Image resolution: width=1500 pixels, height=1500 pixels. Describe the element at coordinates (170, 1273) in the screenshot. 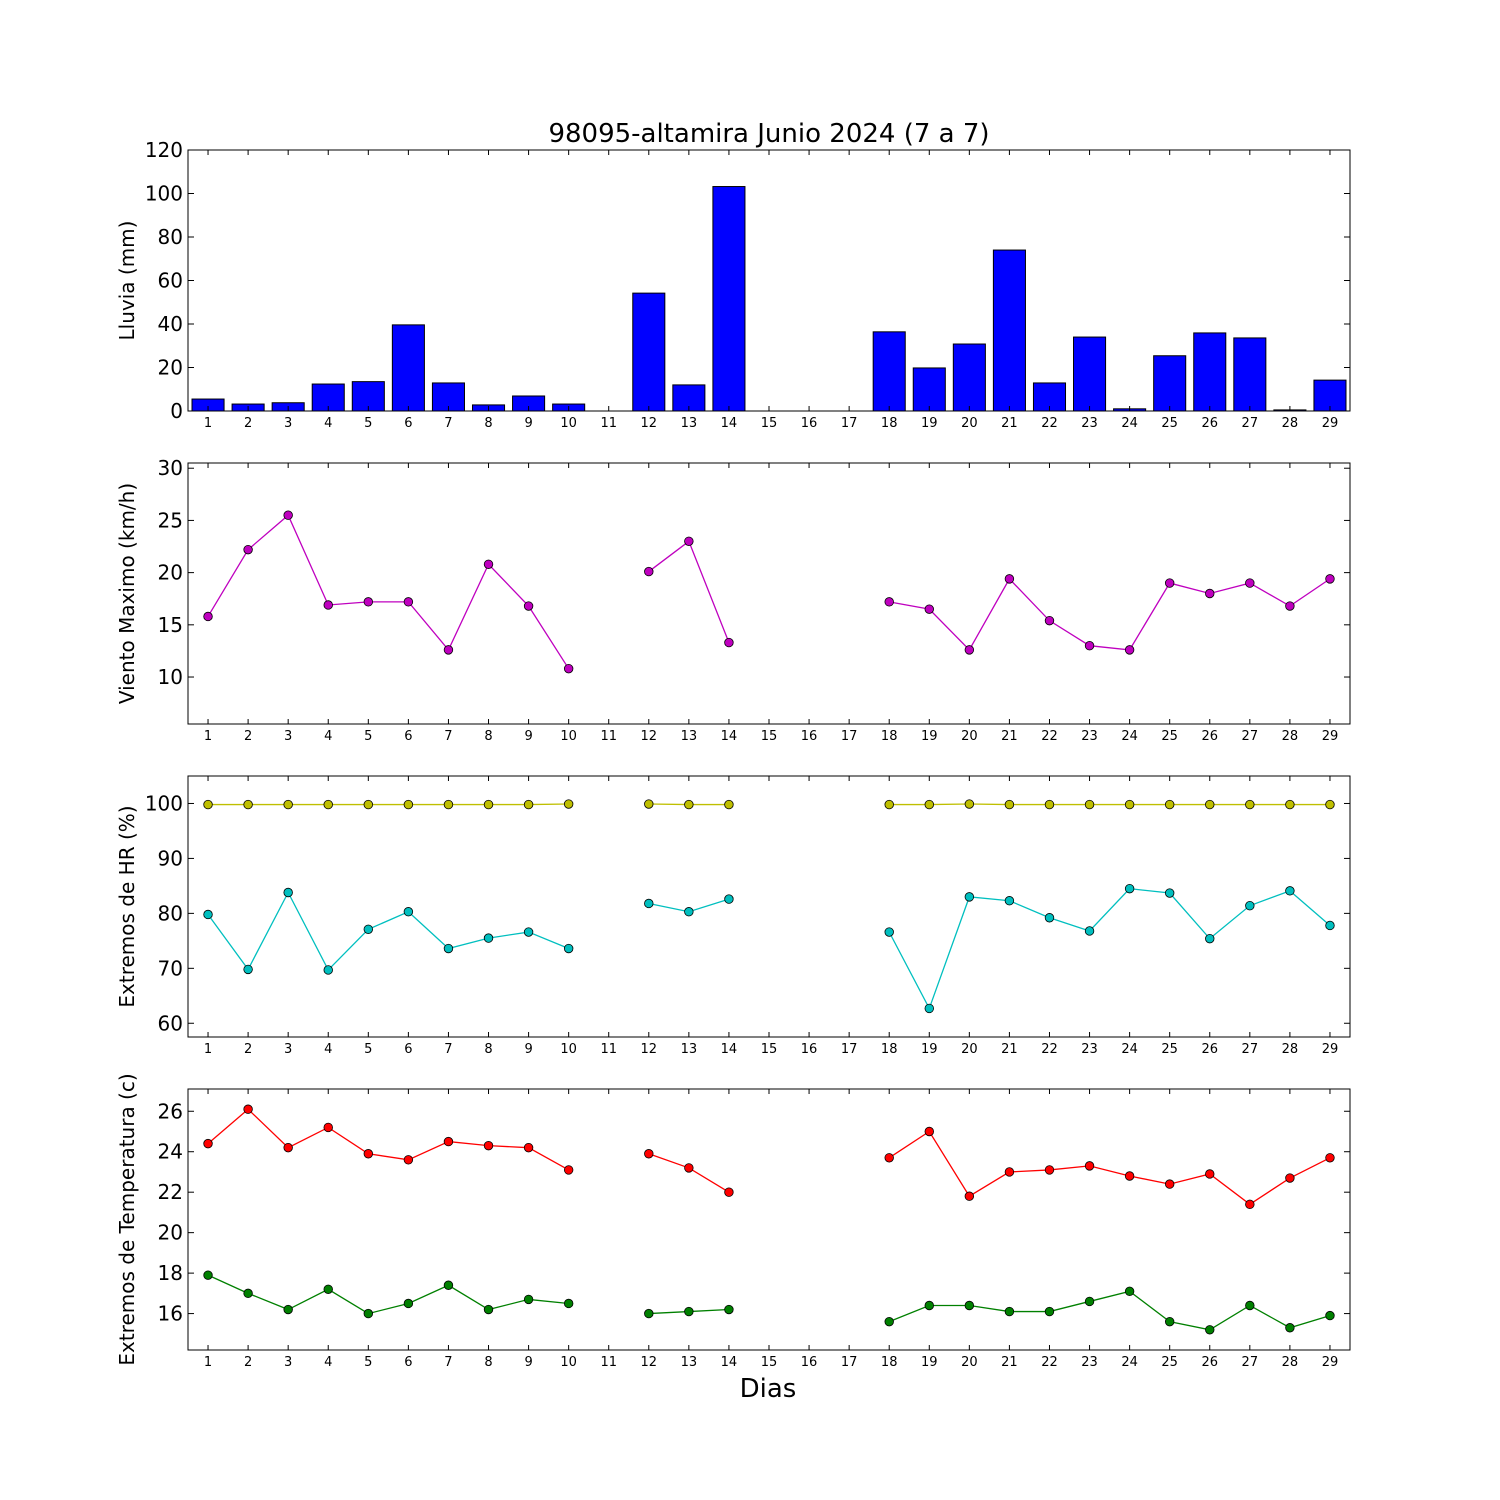

I see `y-tick-label: 18` at that location.